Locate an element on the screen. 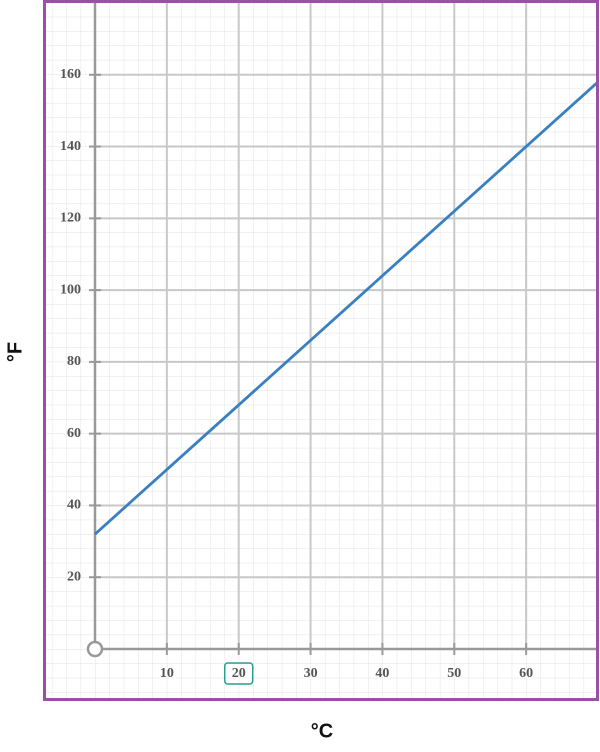 Image resolution: width=600 pixels, height=752 pixels. x-tick-label: 60 is located at coordinates (526, 673).